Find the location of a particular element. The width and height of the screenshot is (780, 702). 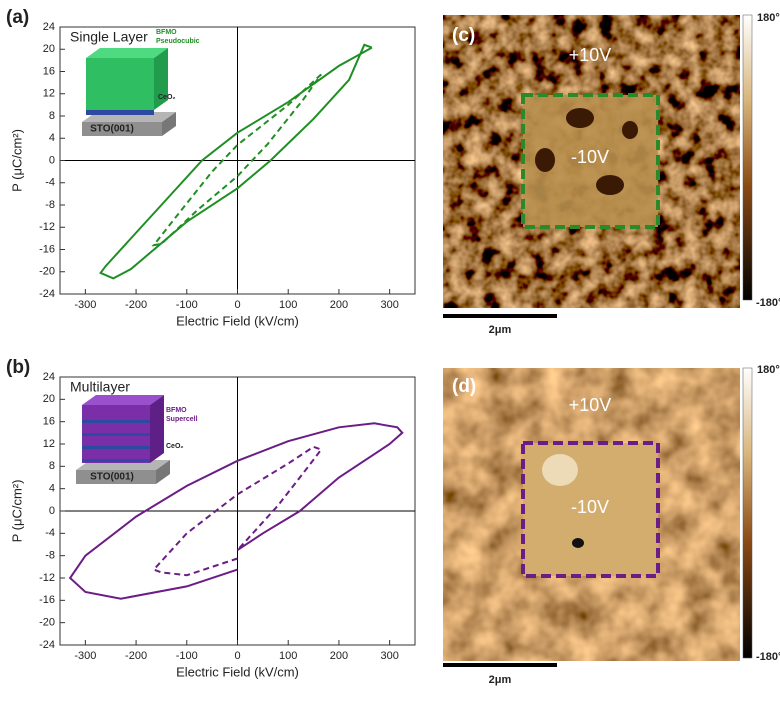

inset-label: Supercell is located at coordinates (182, 419).